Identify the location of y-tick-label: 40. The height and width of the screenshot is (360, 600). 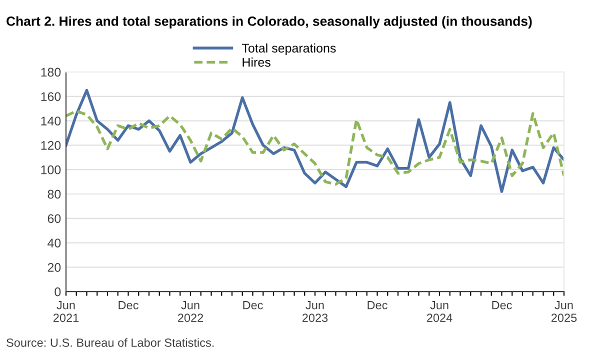
(54, 243).